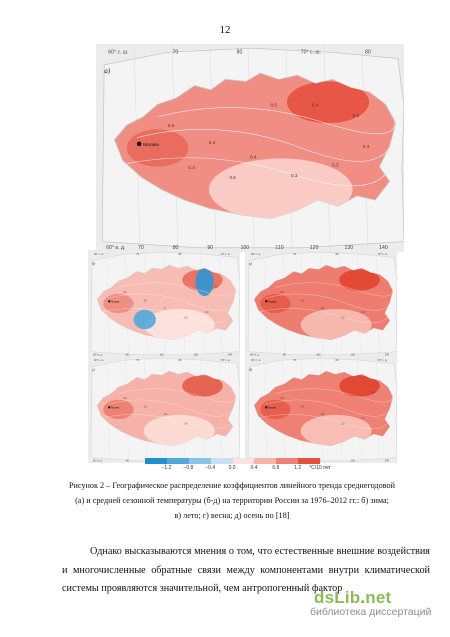  What do you see at coordinates (276, 468) in the screenshot?
I see `colorbar-tick: 0.8` at bounding box center [276, 468].